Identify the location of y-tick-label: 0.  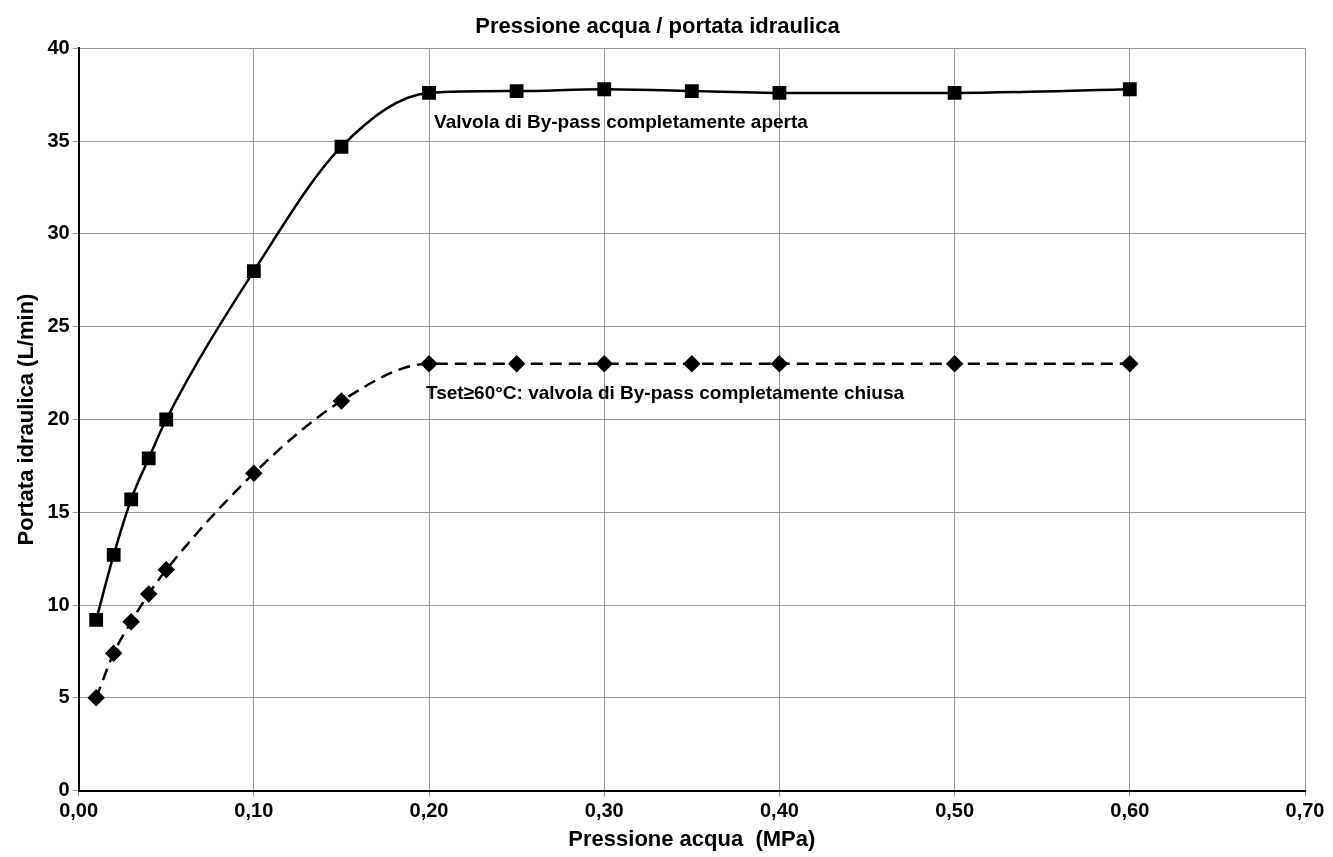
(64, 789).